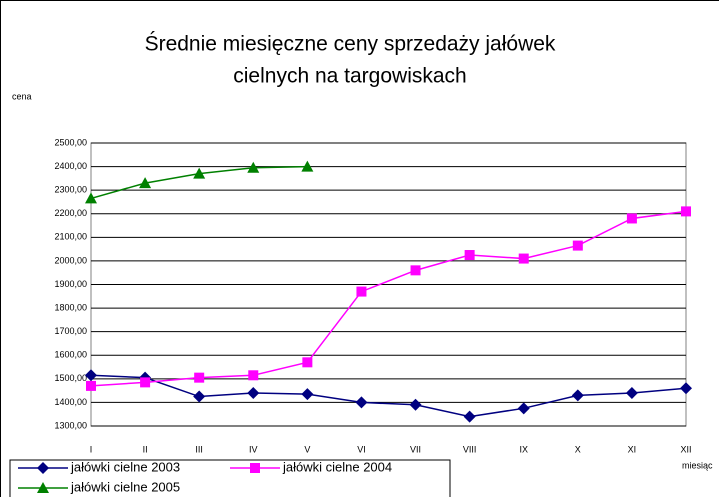  What do you see at coordinates (697, 465) in the screenshot?
I see `x-axis-label: miesiąc` at bounding box center [697, 465].